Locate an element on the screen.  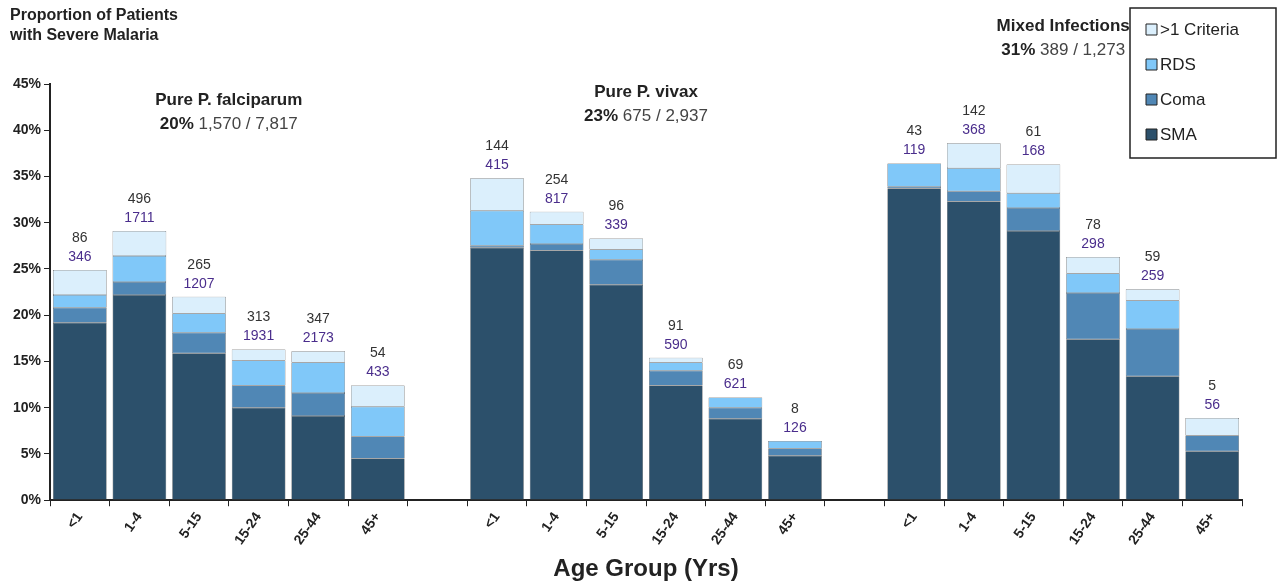
annotation: 142 368 is located at coordinates (974, 120).